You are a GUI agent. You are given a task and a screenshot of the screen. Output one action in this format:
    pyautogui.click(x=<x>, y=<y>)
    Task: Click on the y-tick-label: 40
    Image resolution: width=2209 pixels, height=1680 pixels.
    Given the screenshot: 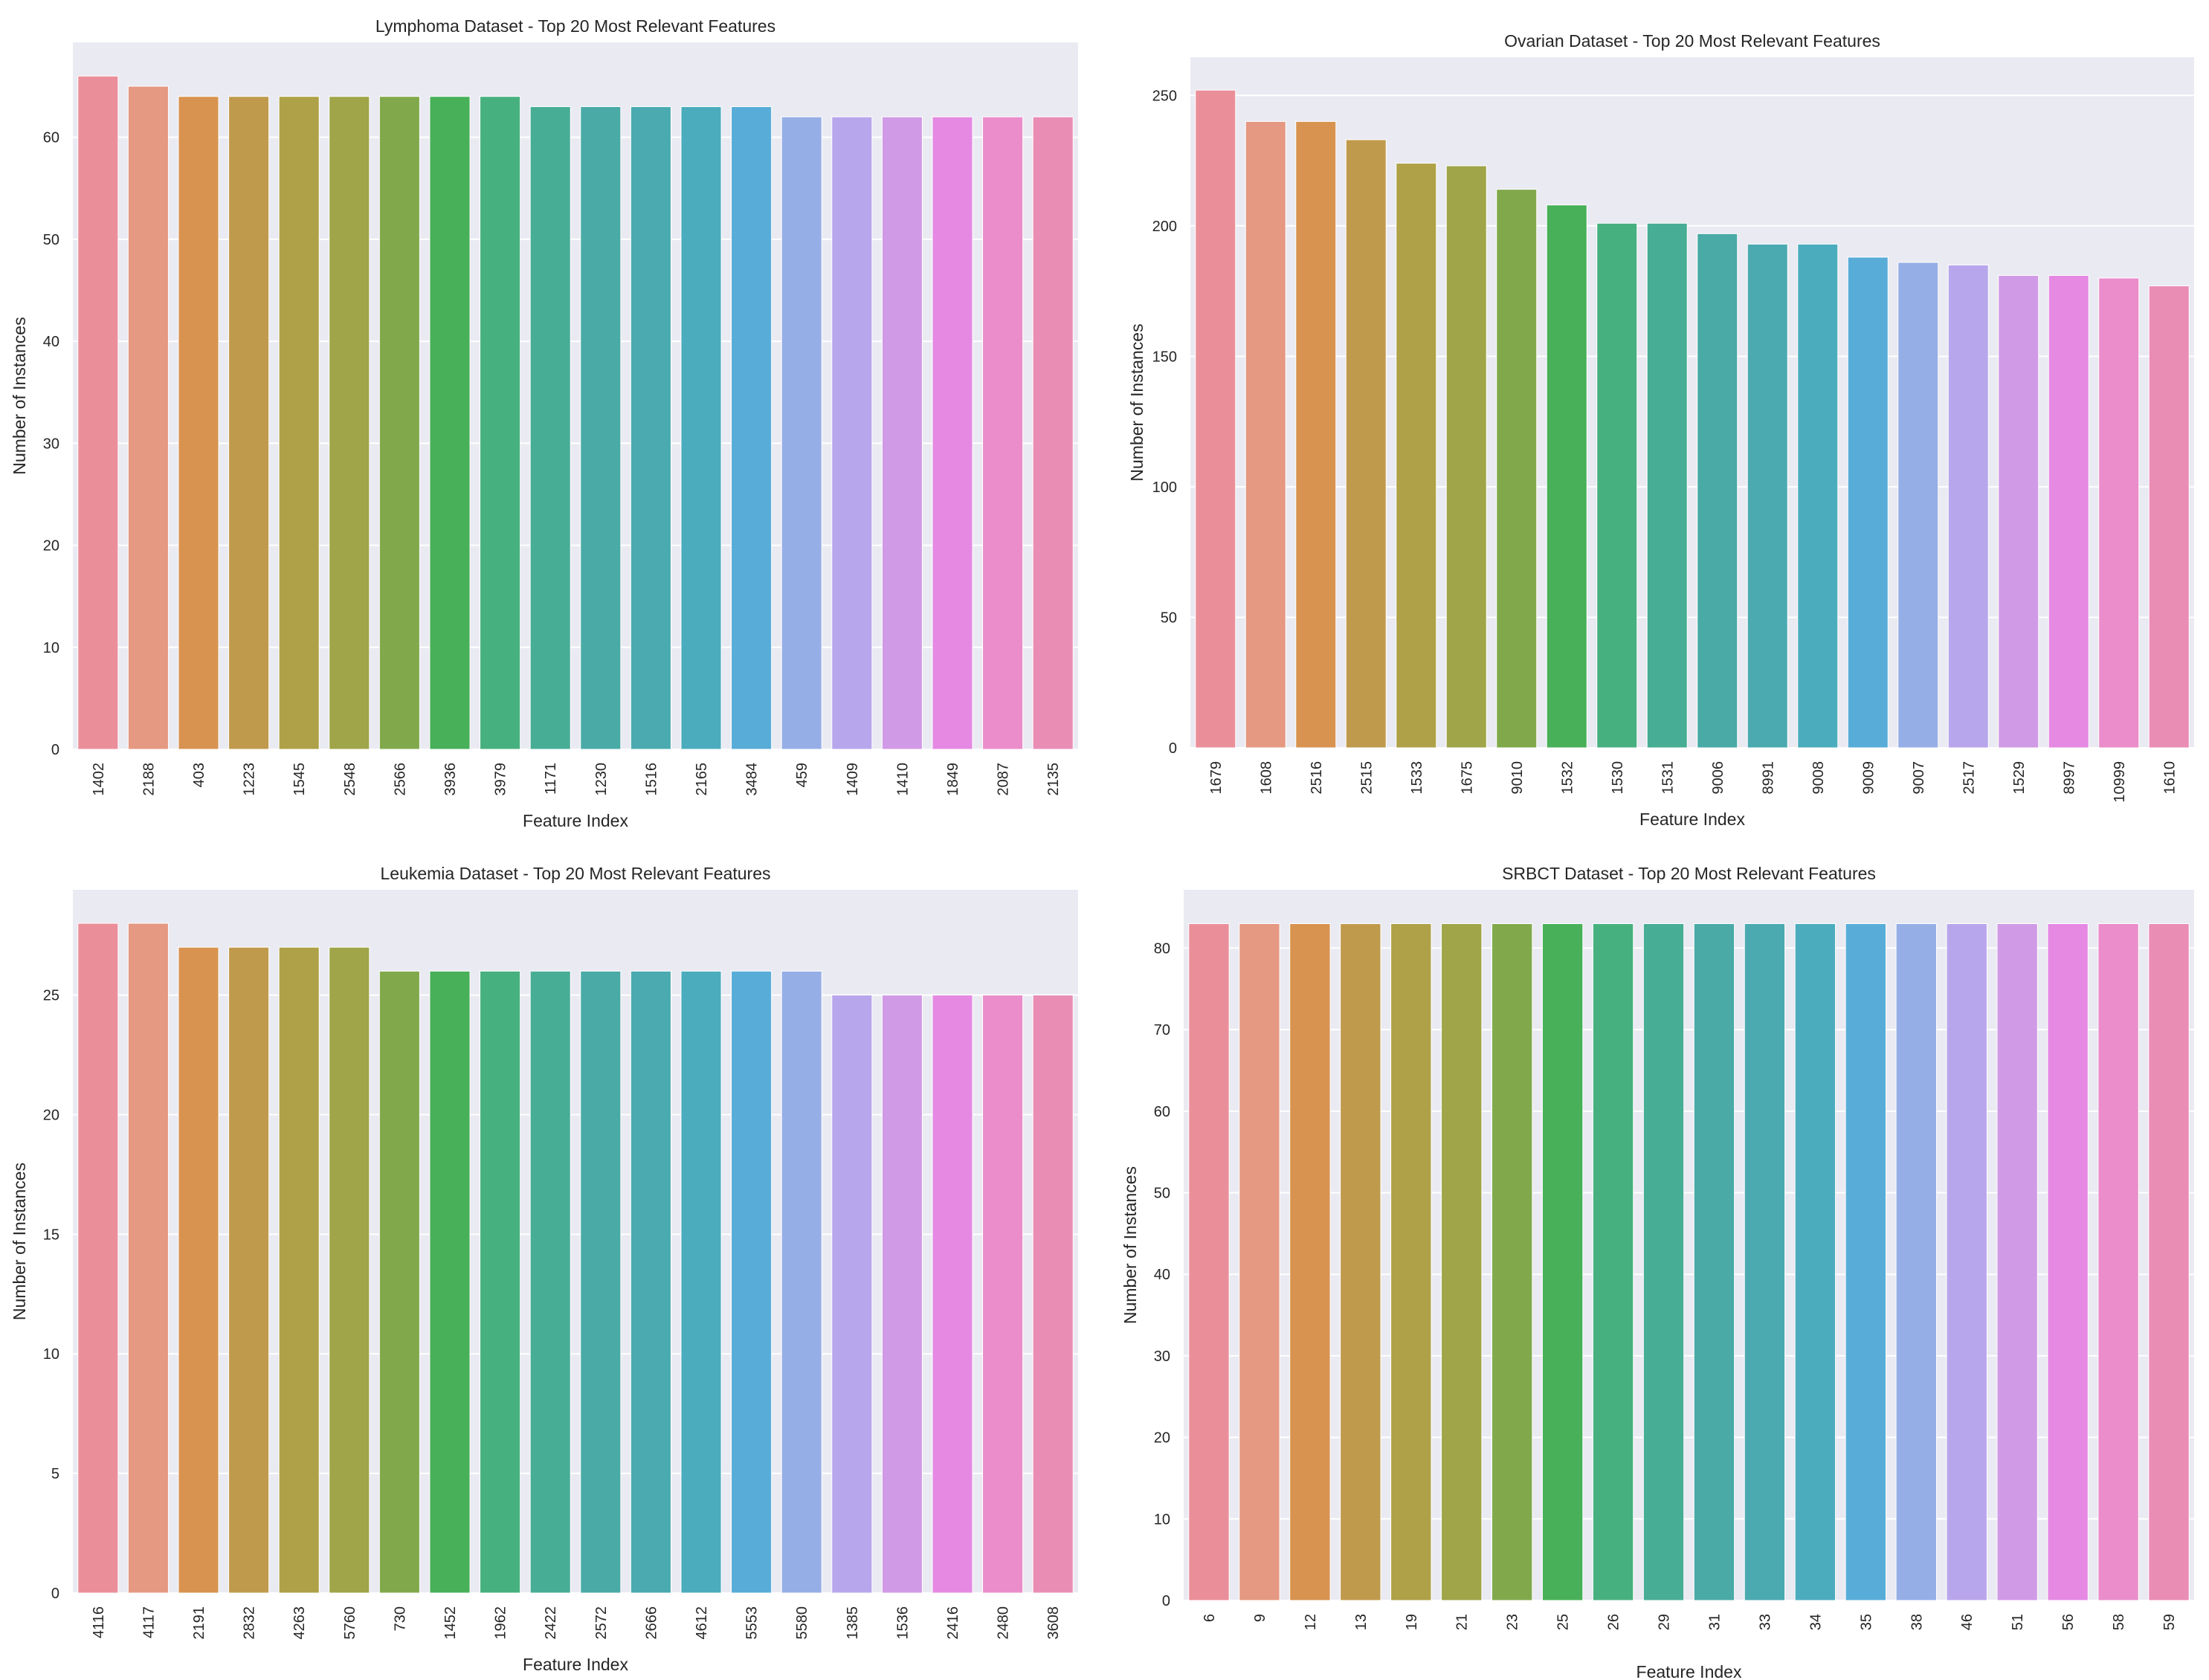 What is the action you would take?
    pyautogui.click(x=51, y=342)
    